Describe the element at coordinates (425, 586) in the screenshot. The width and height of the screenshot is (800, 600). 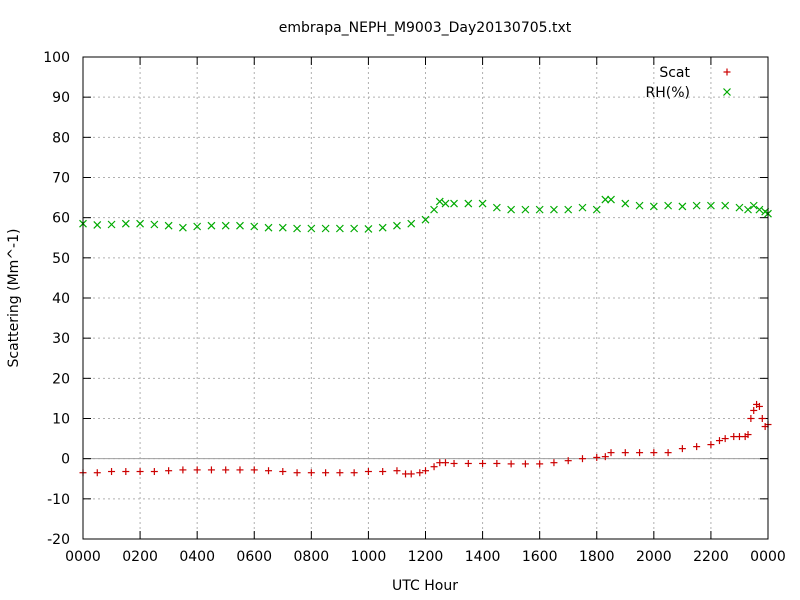
I see `x-axis-label: UTC Hour` at that location.